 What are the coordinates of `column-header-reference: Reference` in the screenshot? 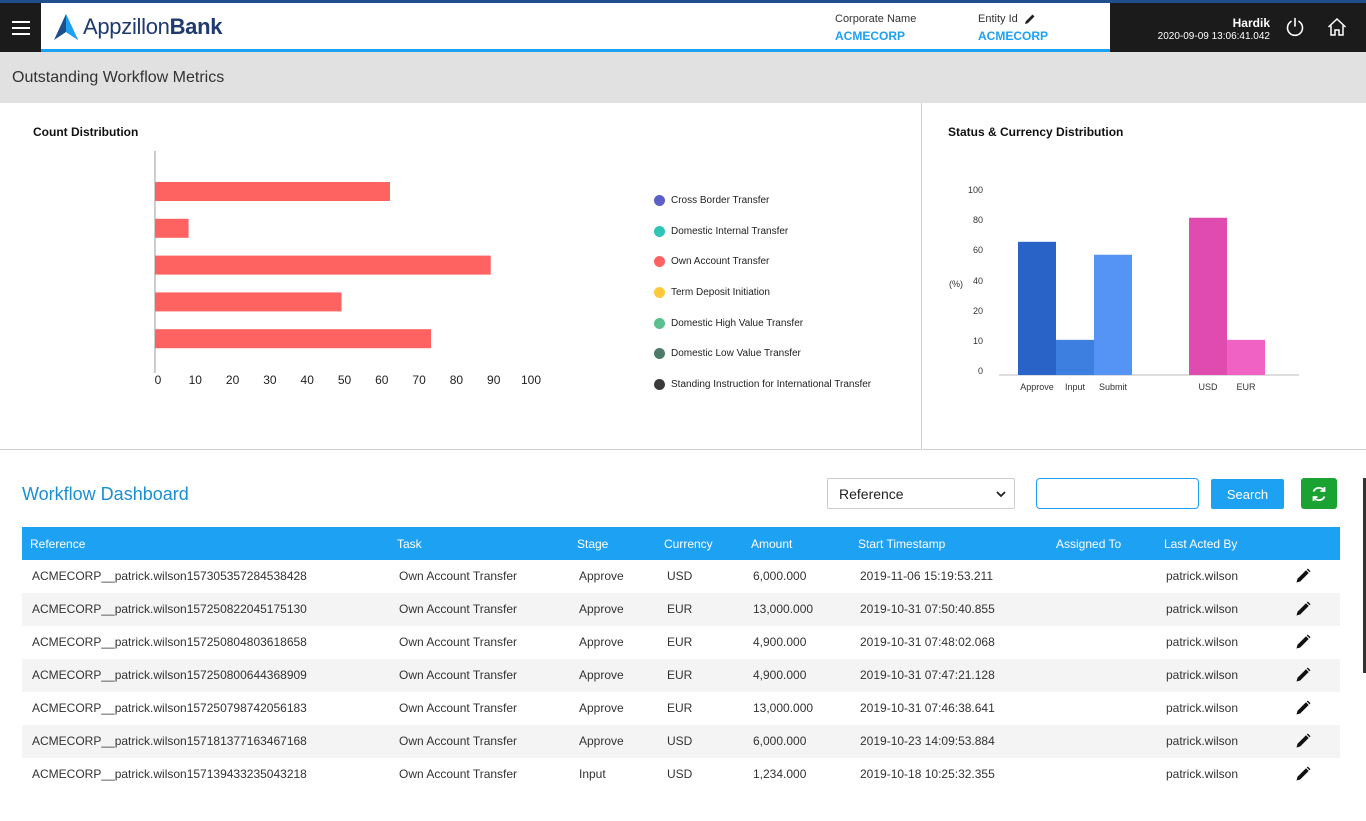 It's located at (58, 544).